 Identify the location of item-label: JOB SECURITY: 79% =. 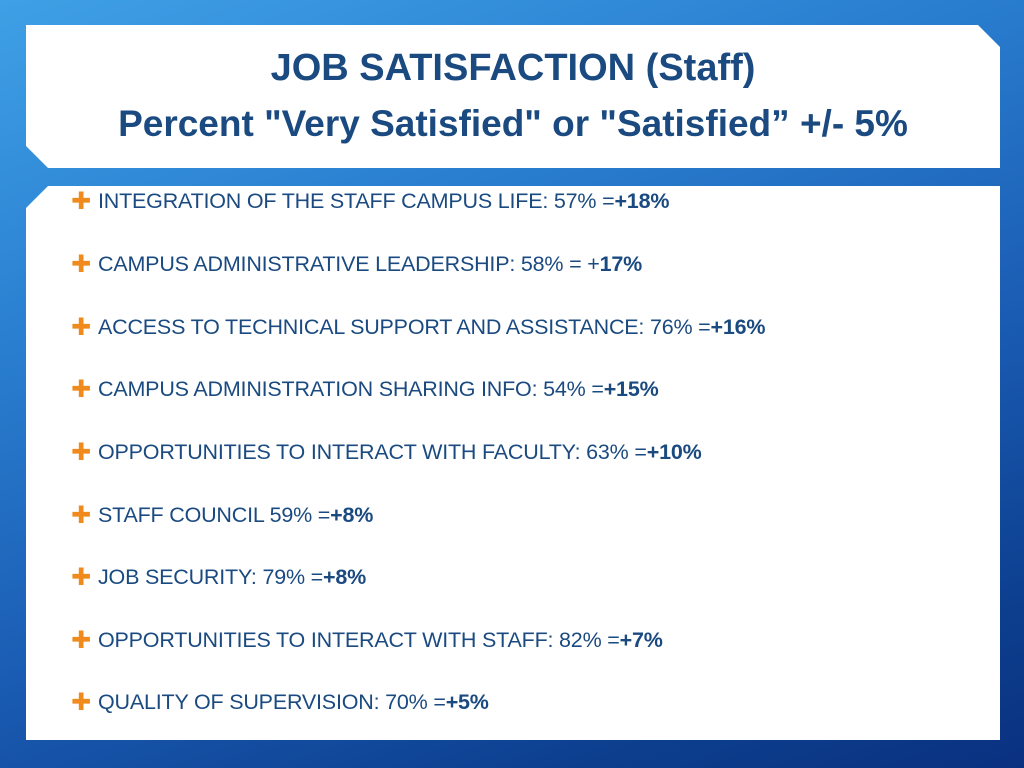
(211, 576).